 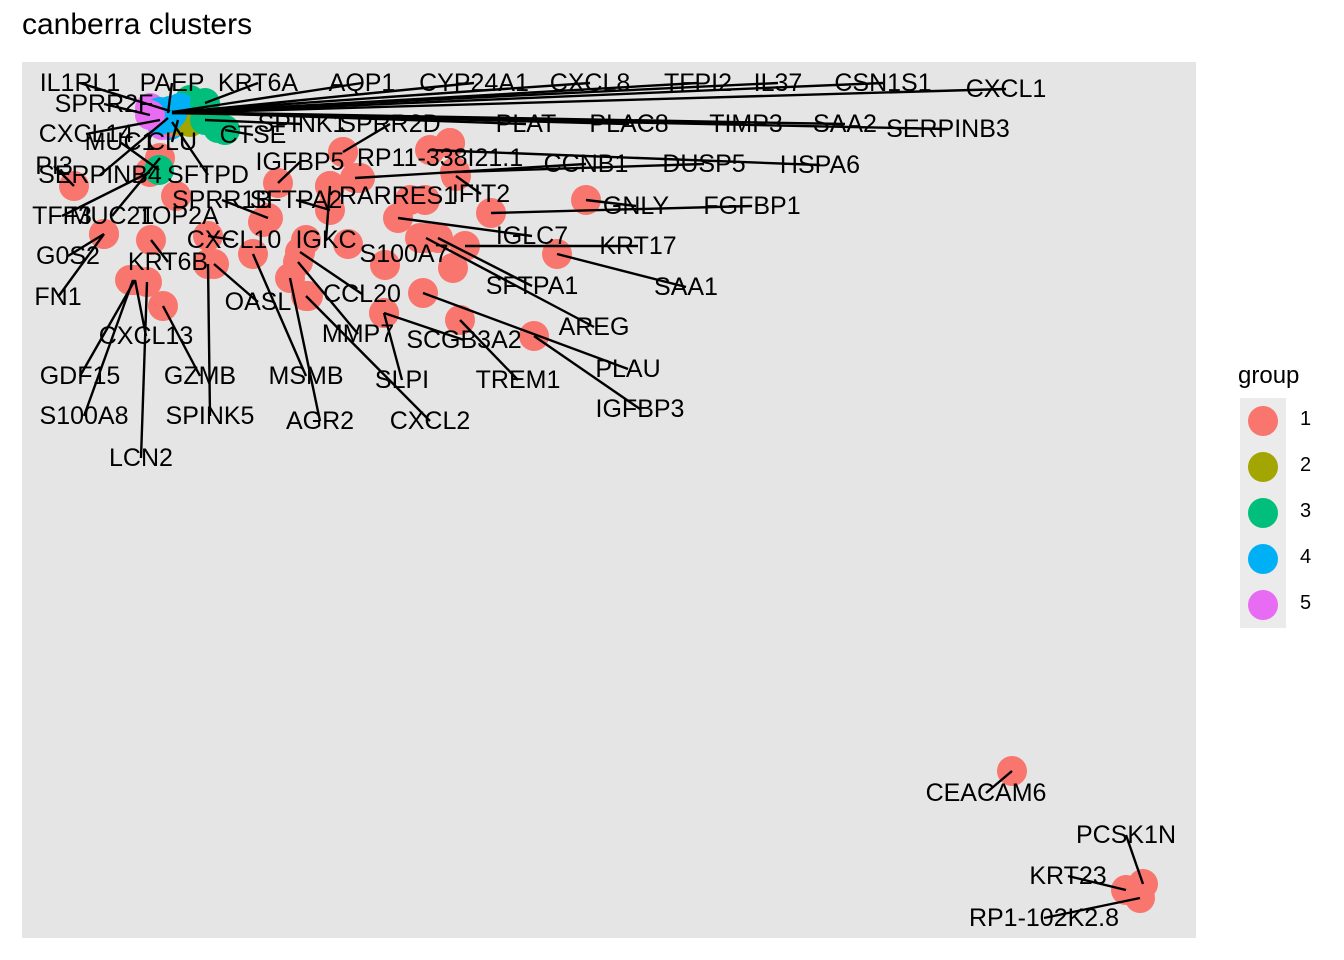 I want to click on leader-line-il37, so click(x=475, y=97).